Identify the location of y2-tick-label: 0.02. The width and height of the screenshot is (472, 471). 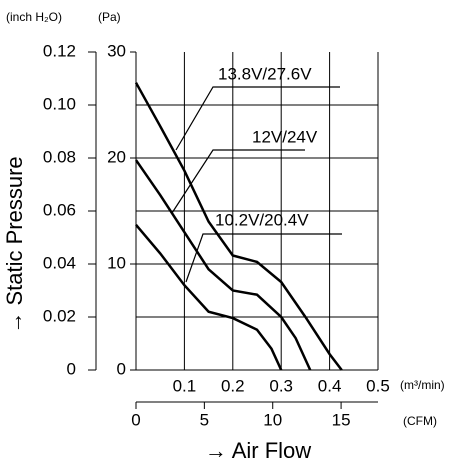
(59, 315).